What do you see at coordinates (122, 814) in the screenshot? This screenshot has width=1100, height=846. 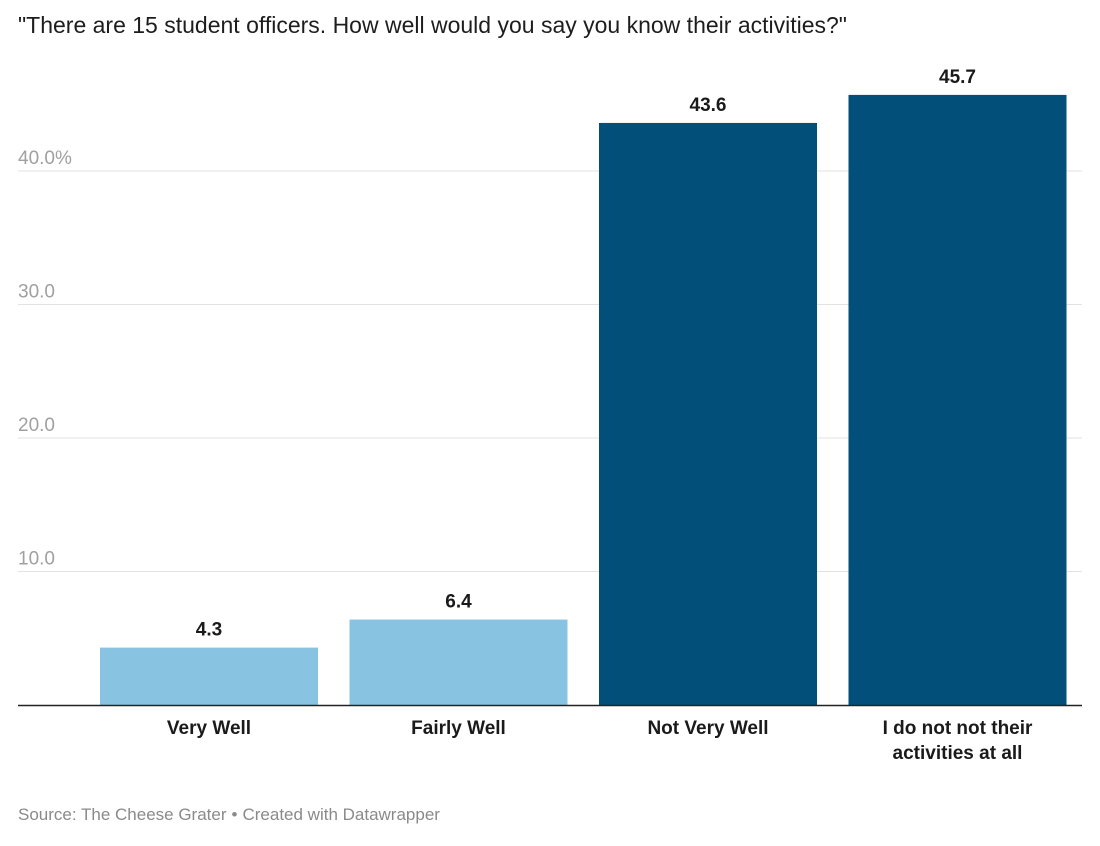 I see `source-text: Source: The Cheese Grater` at bounding box center [122, 814].